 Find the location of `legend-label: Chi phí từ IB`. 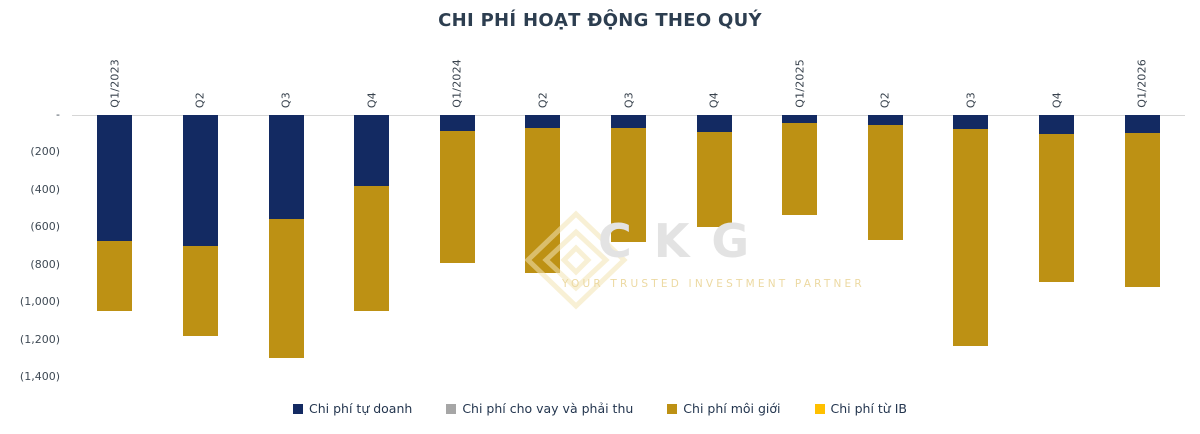

legend-label: Chi phí từ IB is located at coordinates (868, 408).